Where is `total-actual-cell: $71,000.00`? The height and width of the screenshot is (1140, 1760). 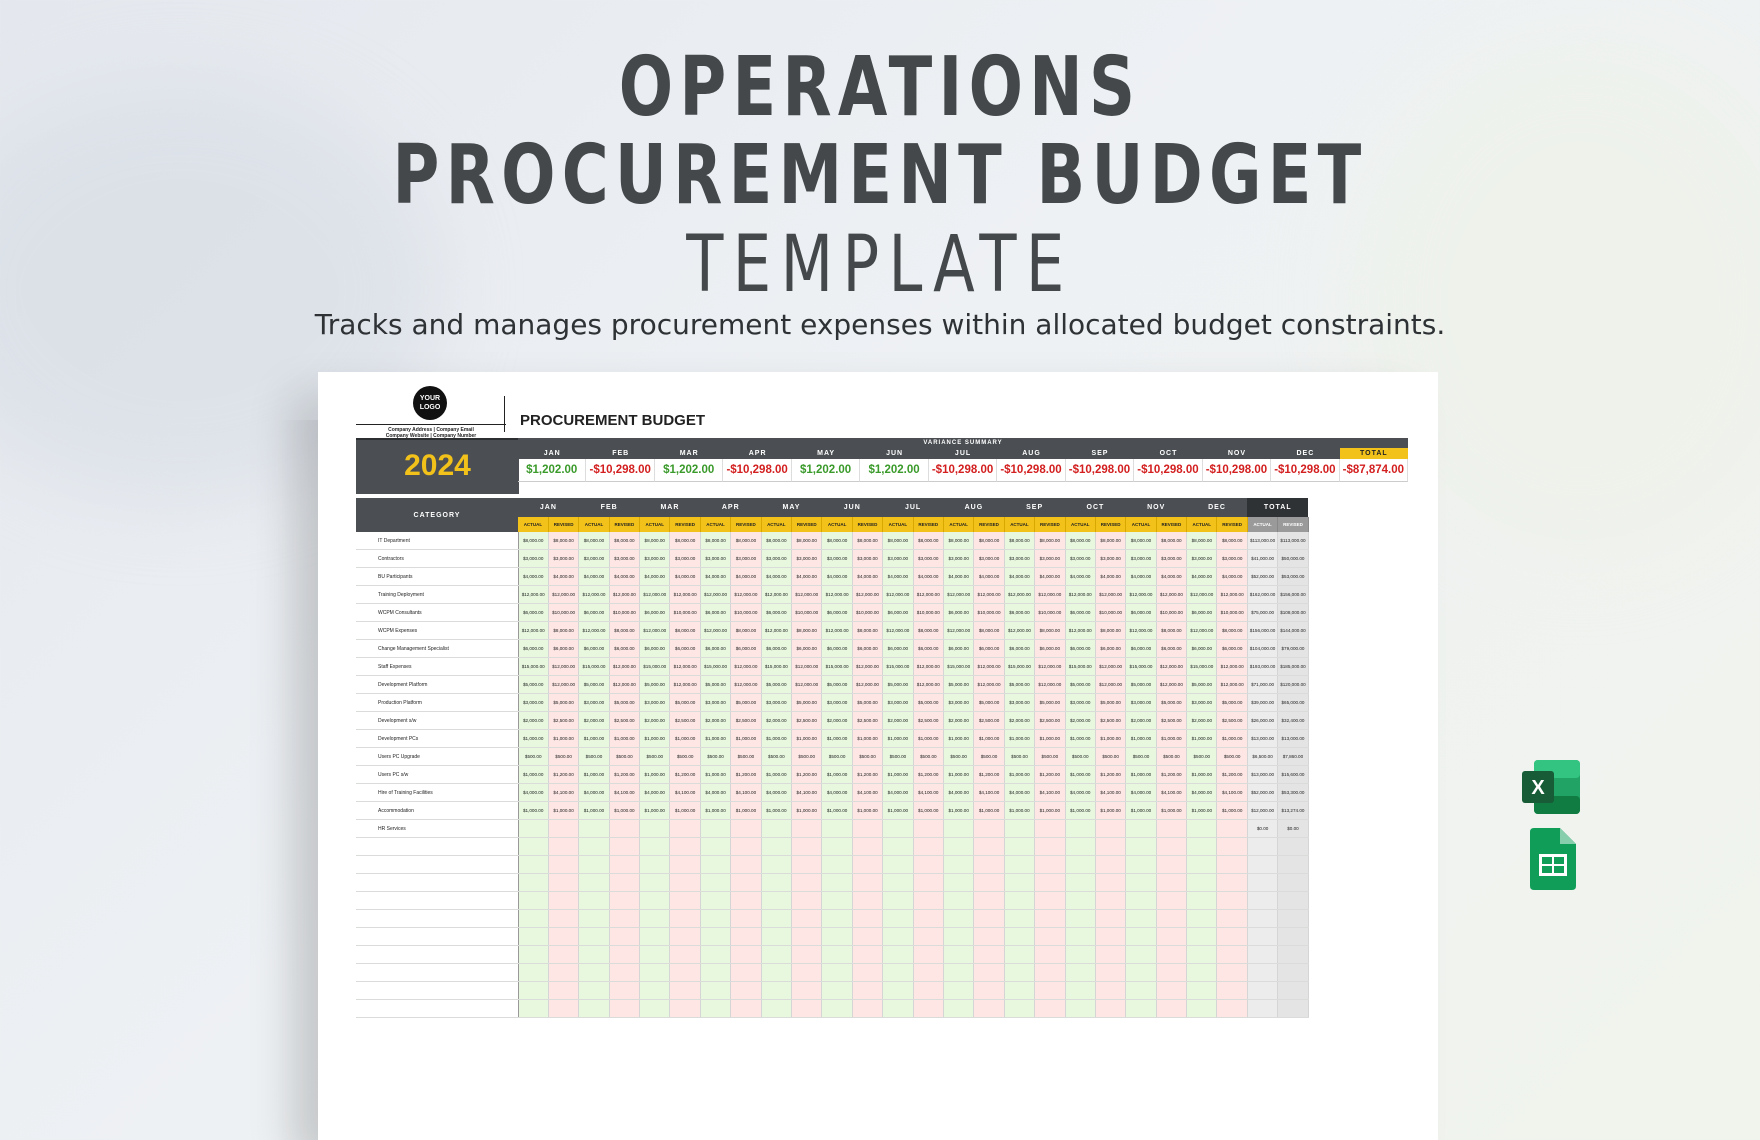
total-actual-cell: $71,000.00 is located at coordinates (1263, 684).